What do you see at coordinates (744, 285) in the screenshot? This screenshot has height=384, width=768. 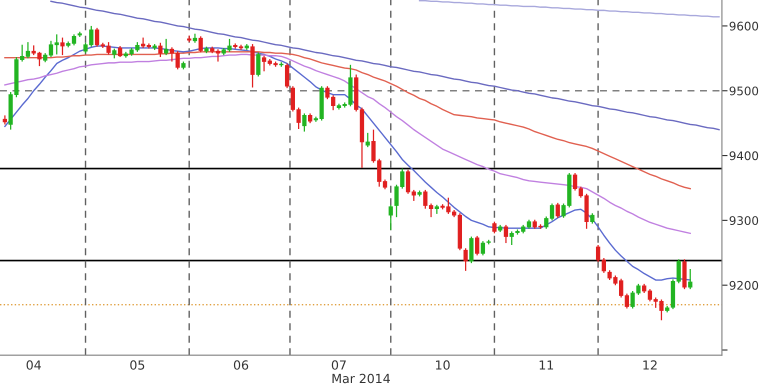 I see `y-tick-label: 9200` at bounding box center [744, 285].